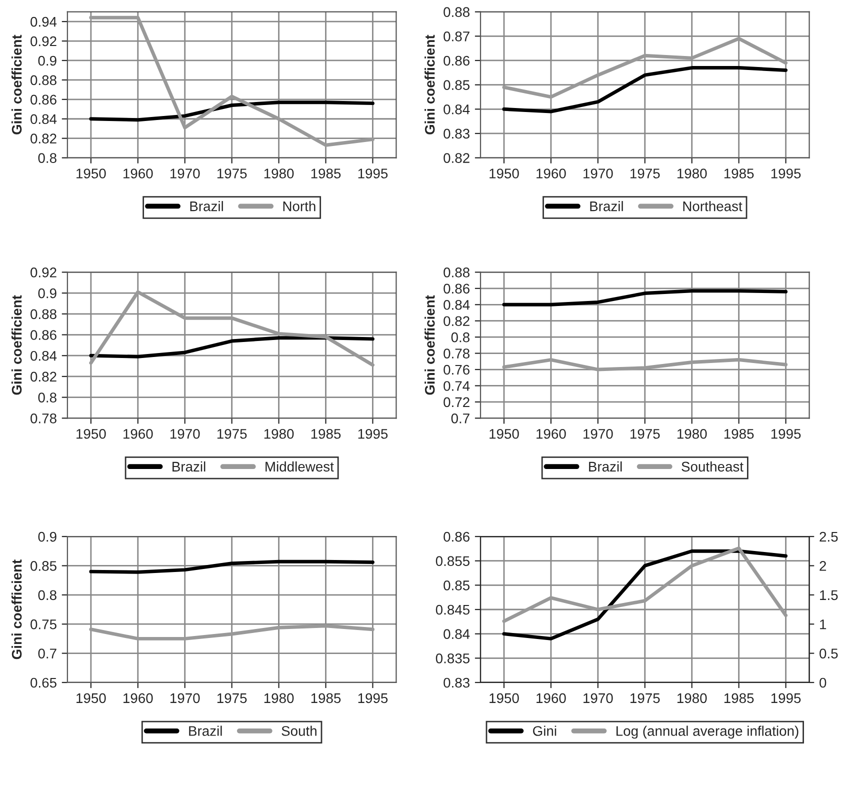 Image resolution: width=843 pixels, height=789 pixels. What do you see at coordinates (823, 566) in the screenshot?
I see `y2-tick-label: 2` at bounding box center [823, 566].